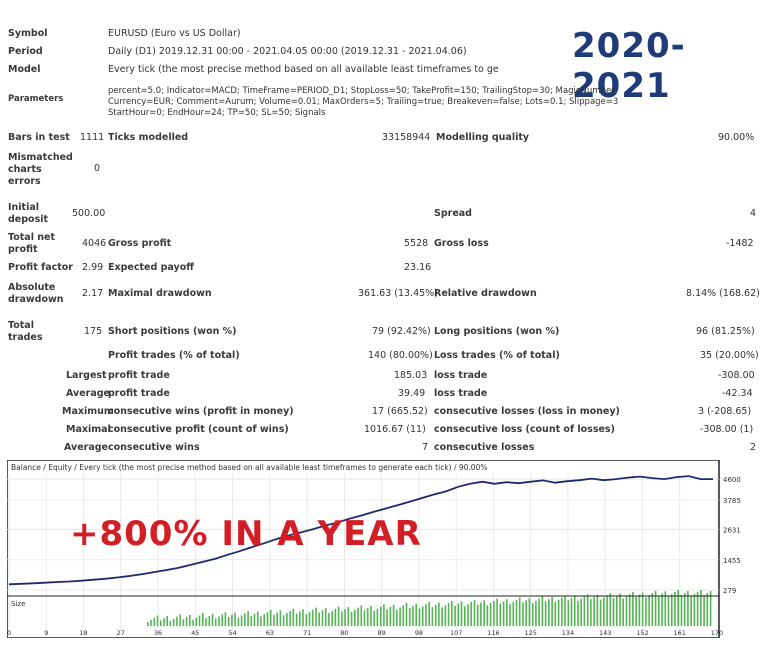 This screenshot has width=763, height=653. What do you see at coordinates (605, 633) in the screenshot?
I see `x-tick-label: 143` at bounding box center [605, 633].